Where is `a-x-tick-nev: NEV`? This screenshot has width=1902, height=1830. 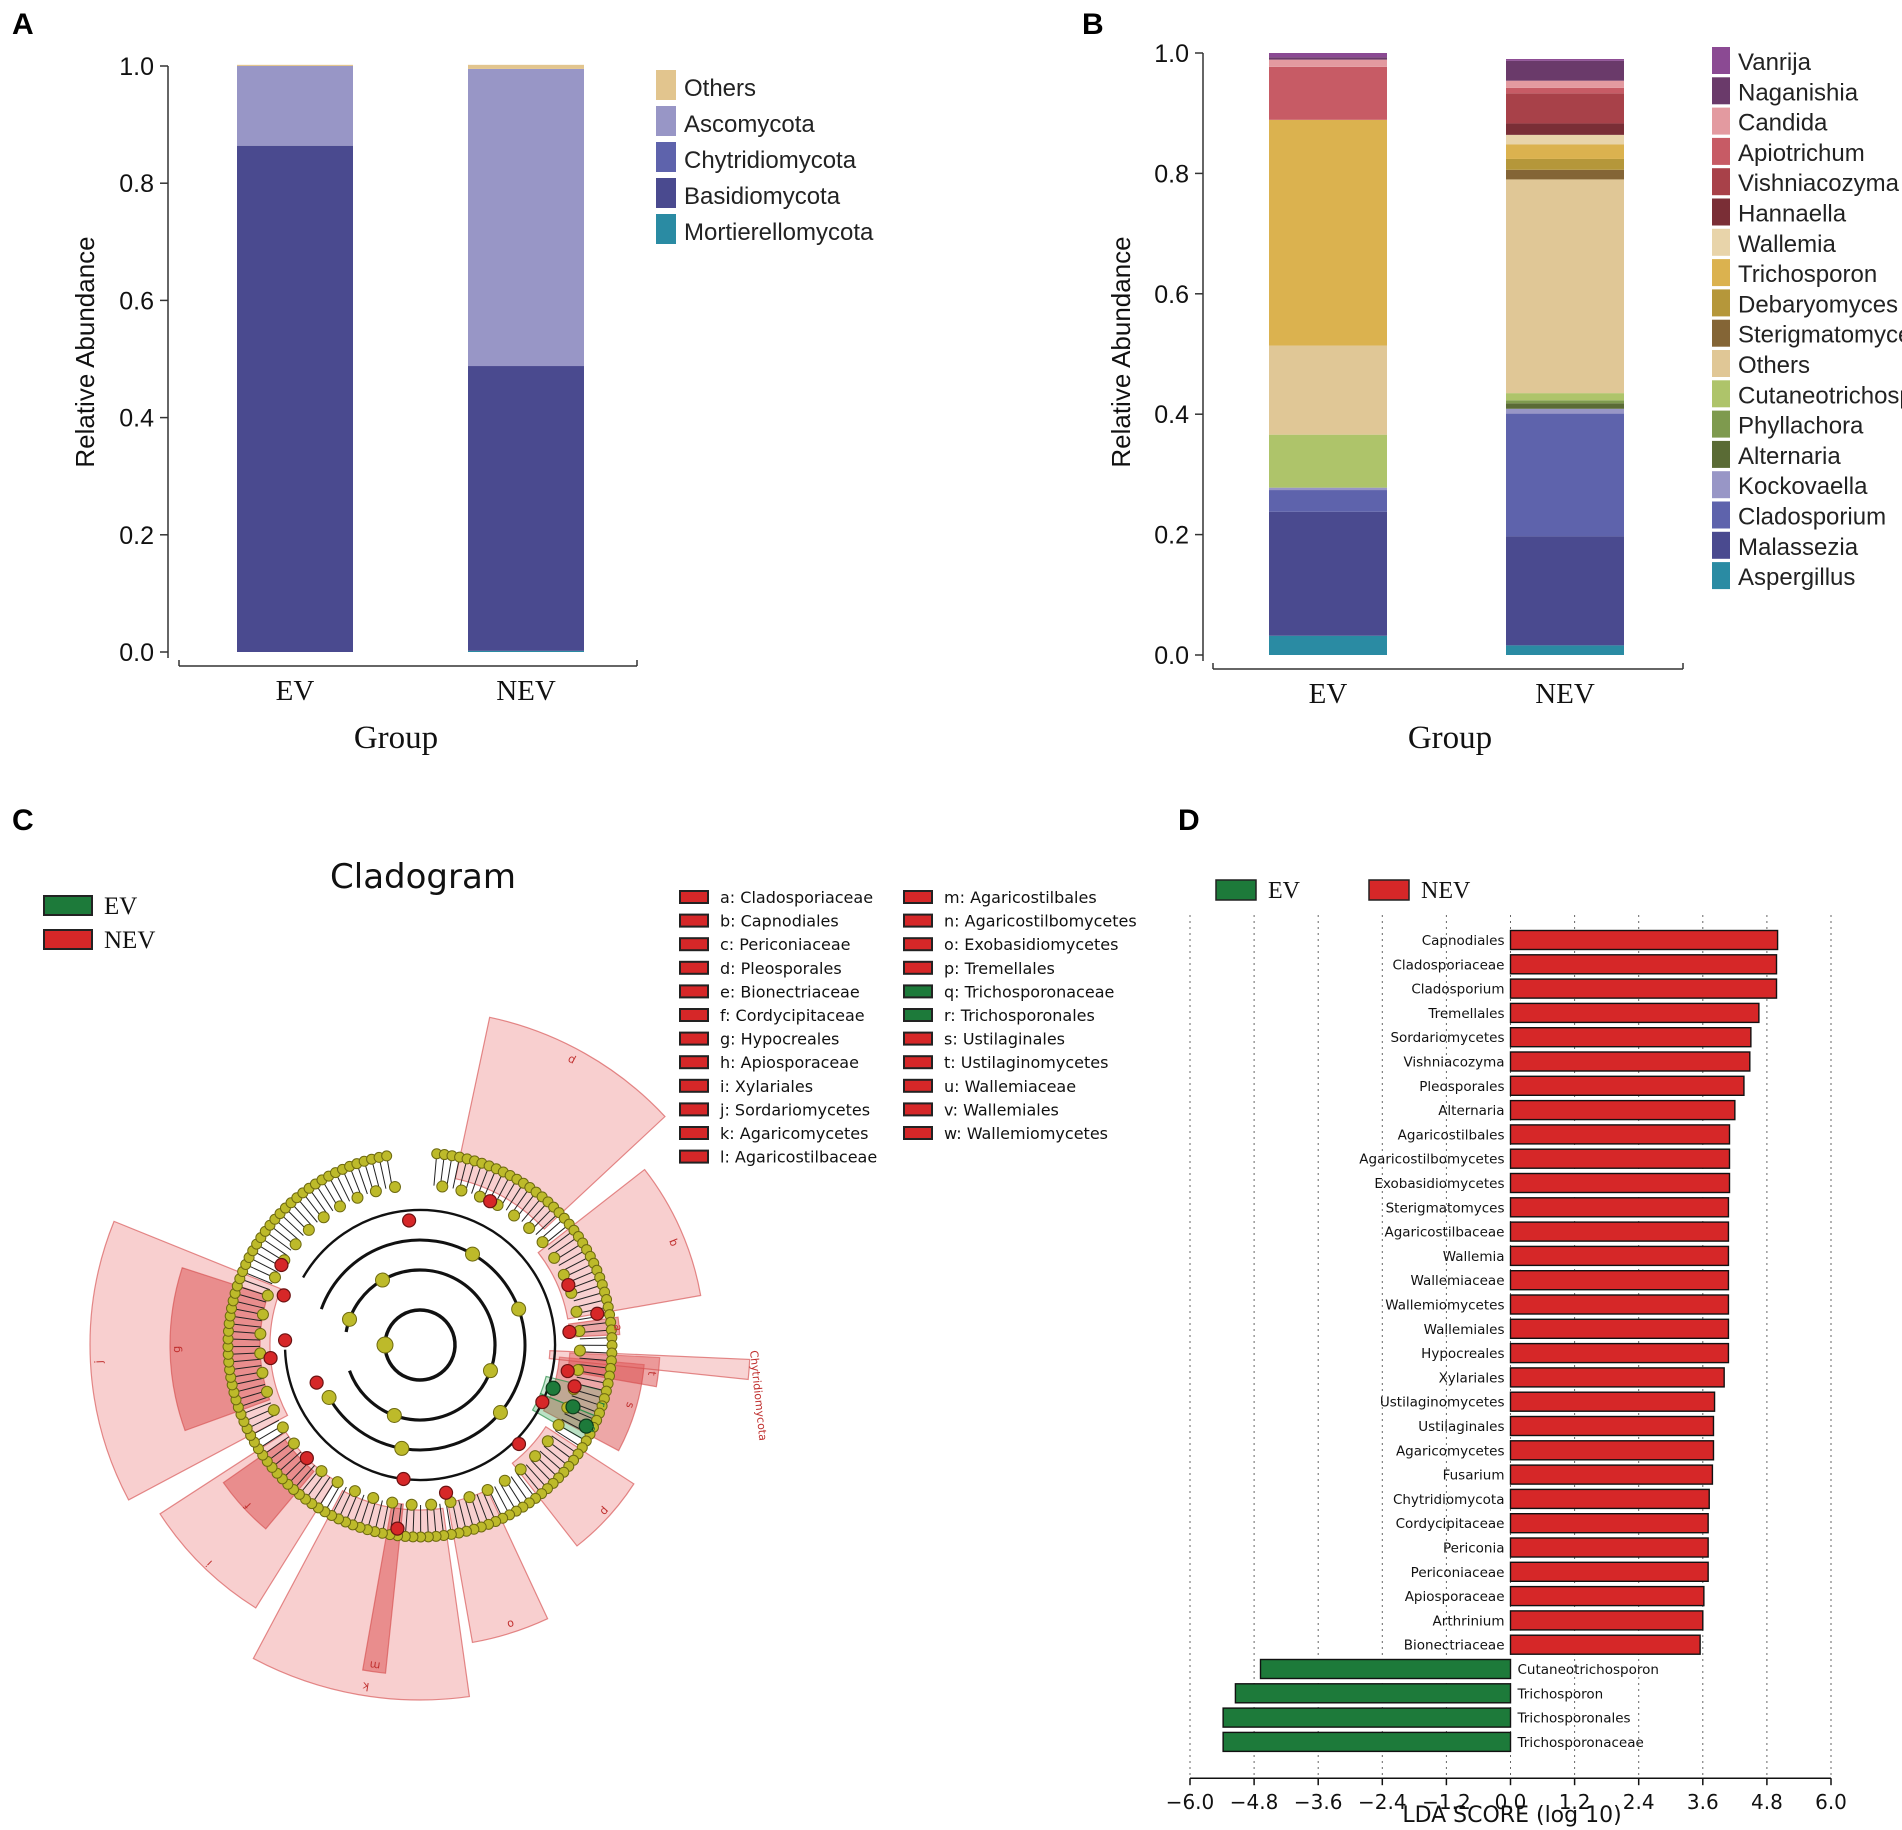 a-x-tick-nev: NEV is located at coordinates (526, 691).